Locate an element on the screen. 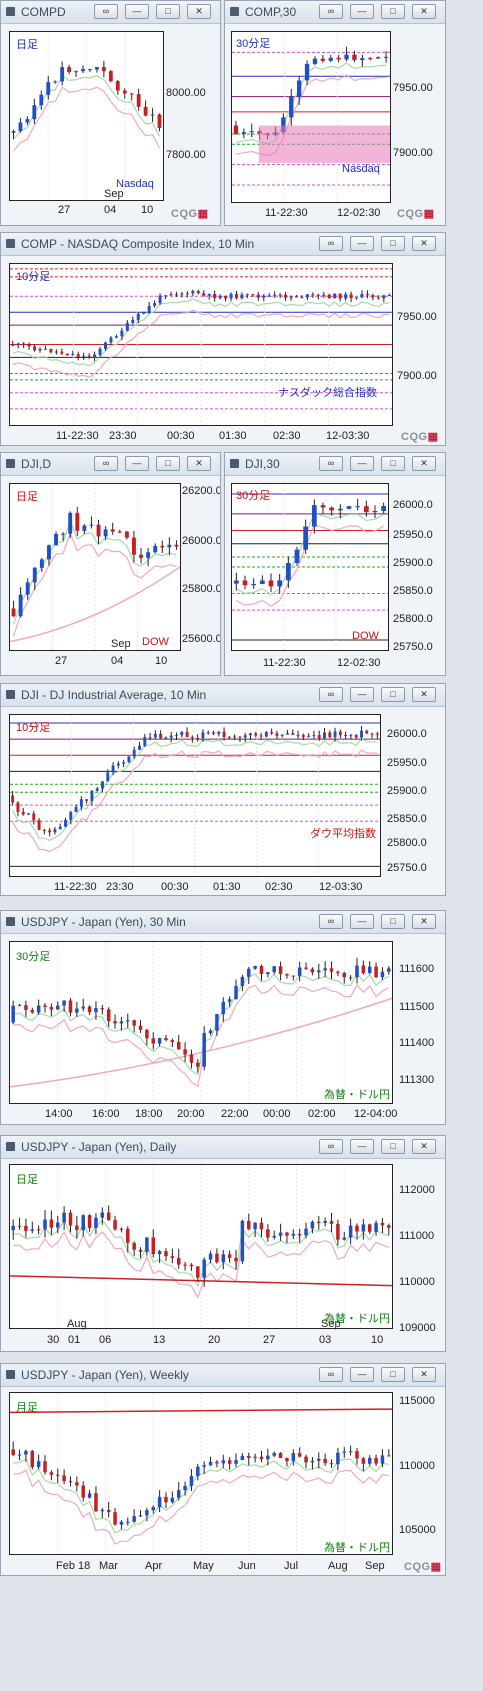 Image resolution: width=483 pixels, height=1691 pixels. titlebar: USDJPY - Japan (Yen), 30 Min ∞ — □ ✕ is located at coordinates (223, 922).